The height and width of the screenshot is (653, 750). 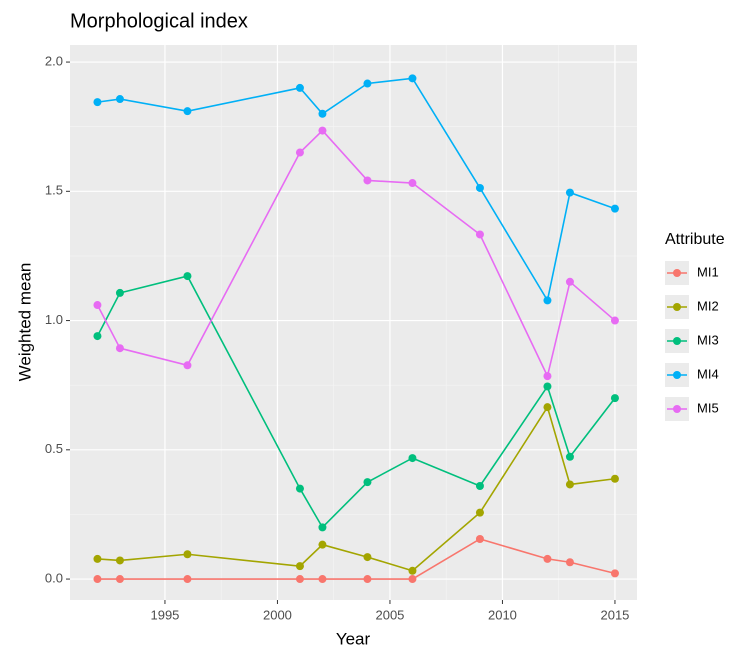 What do you see at coordinates (353, 638) in the screenshot?
I see `x-axis-title: Year` at bounding box center [353, 638].